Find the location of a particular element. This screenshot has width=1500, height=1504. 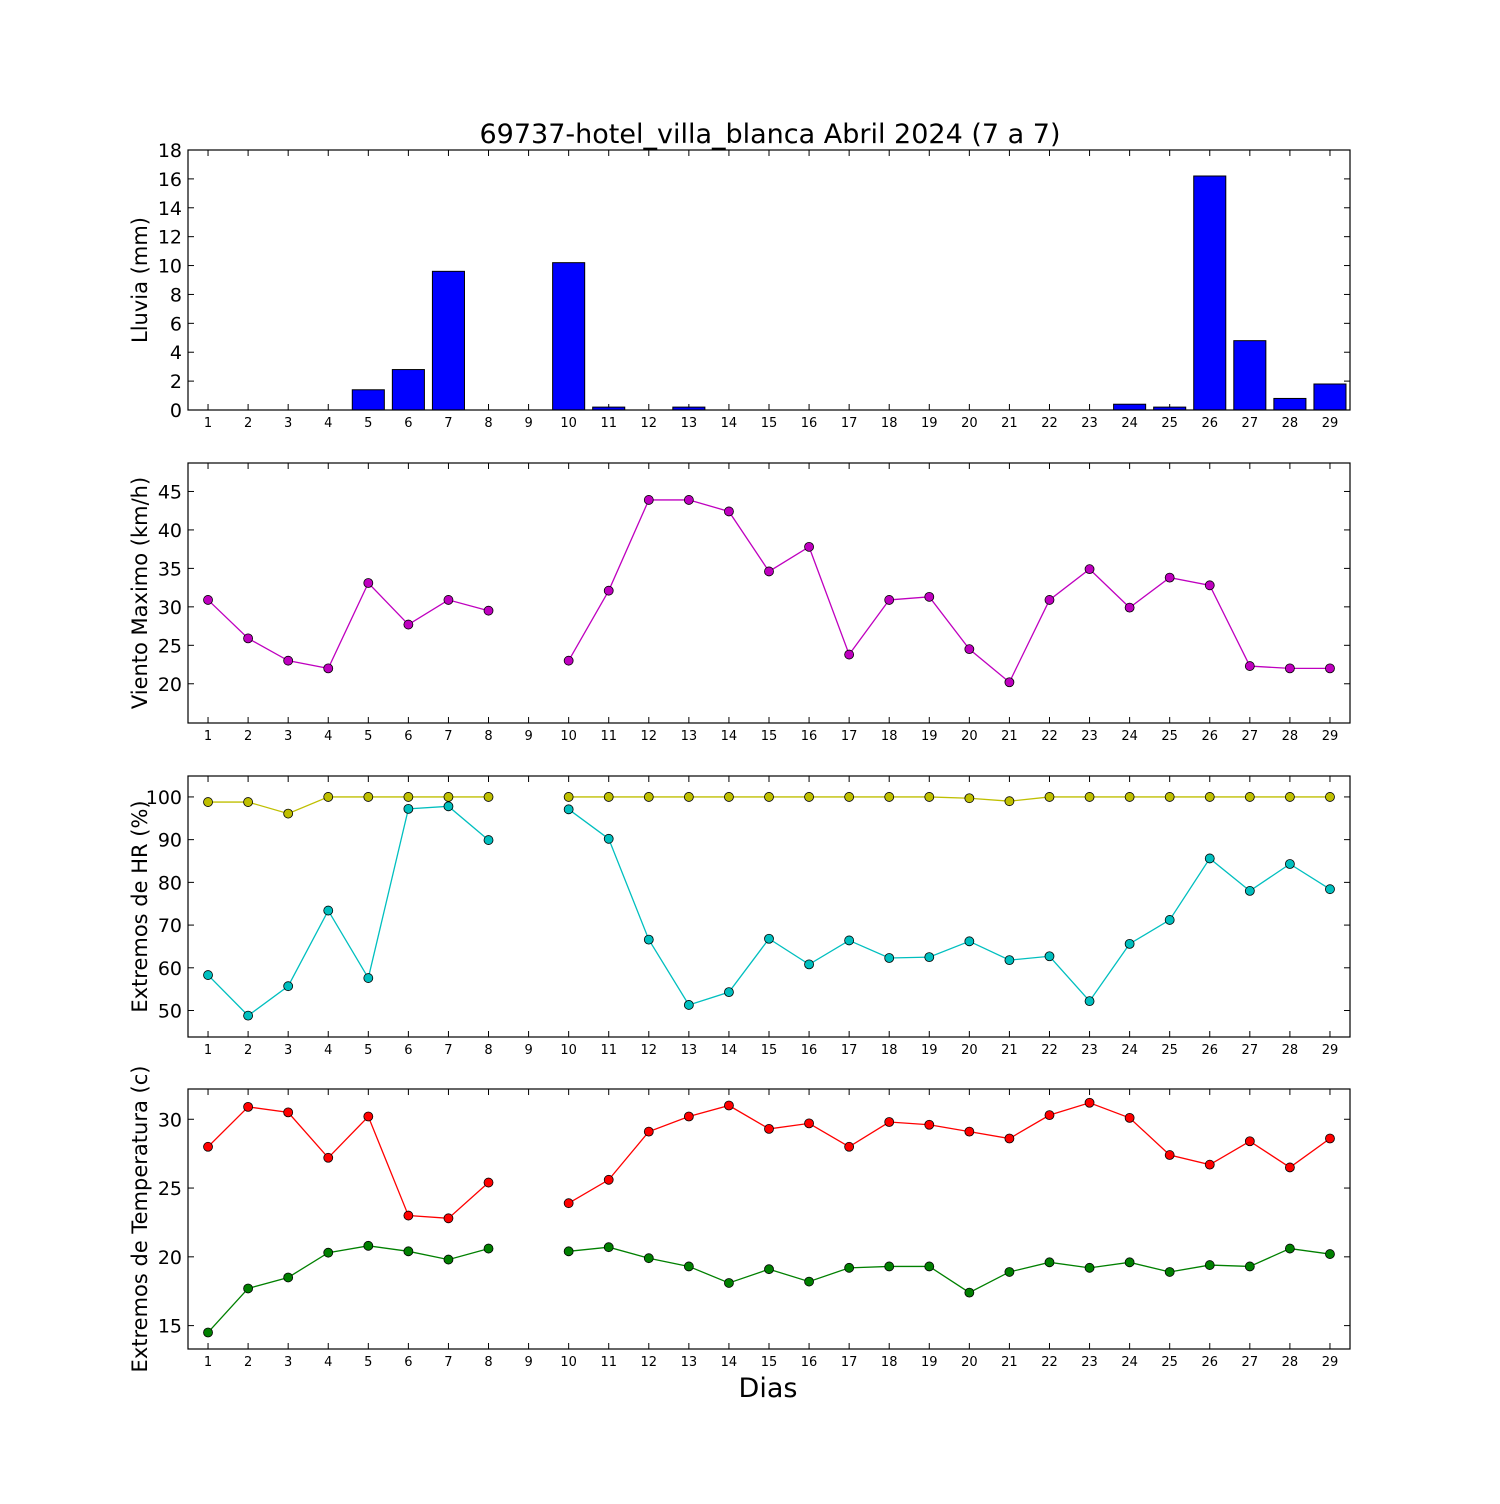

y-tick-label: 80 is located at coordinates (170, 883).